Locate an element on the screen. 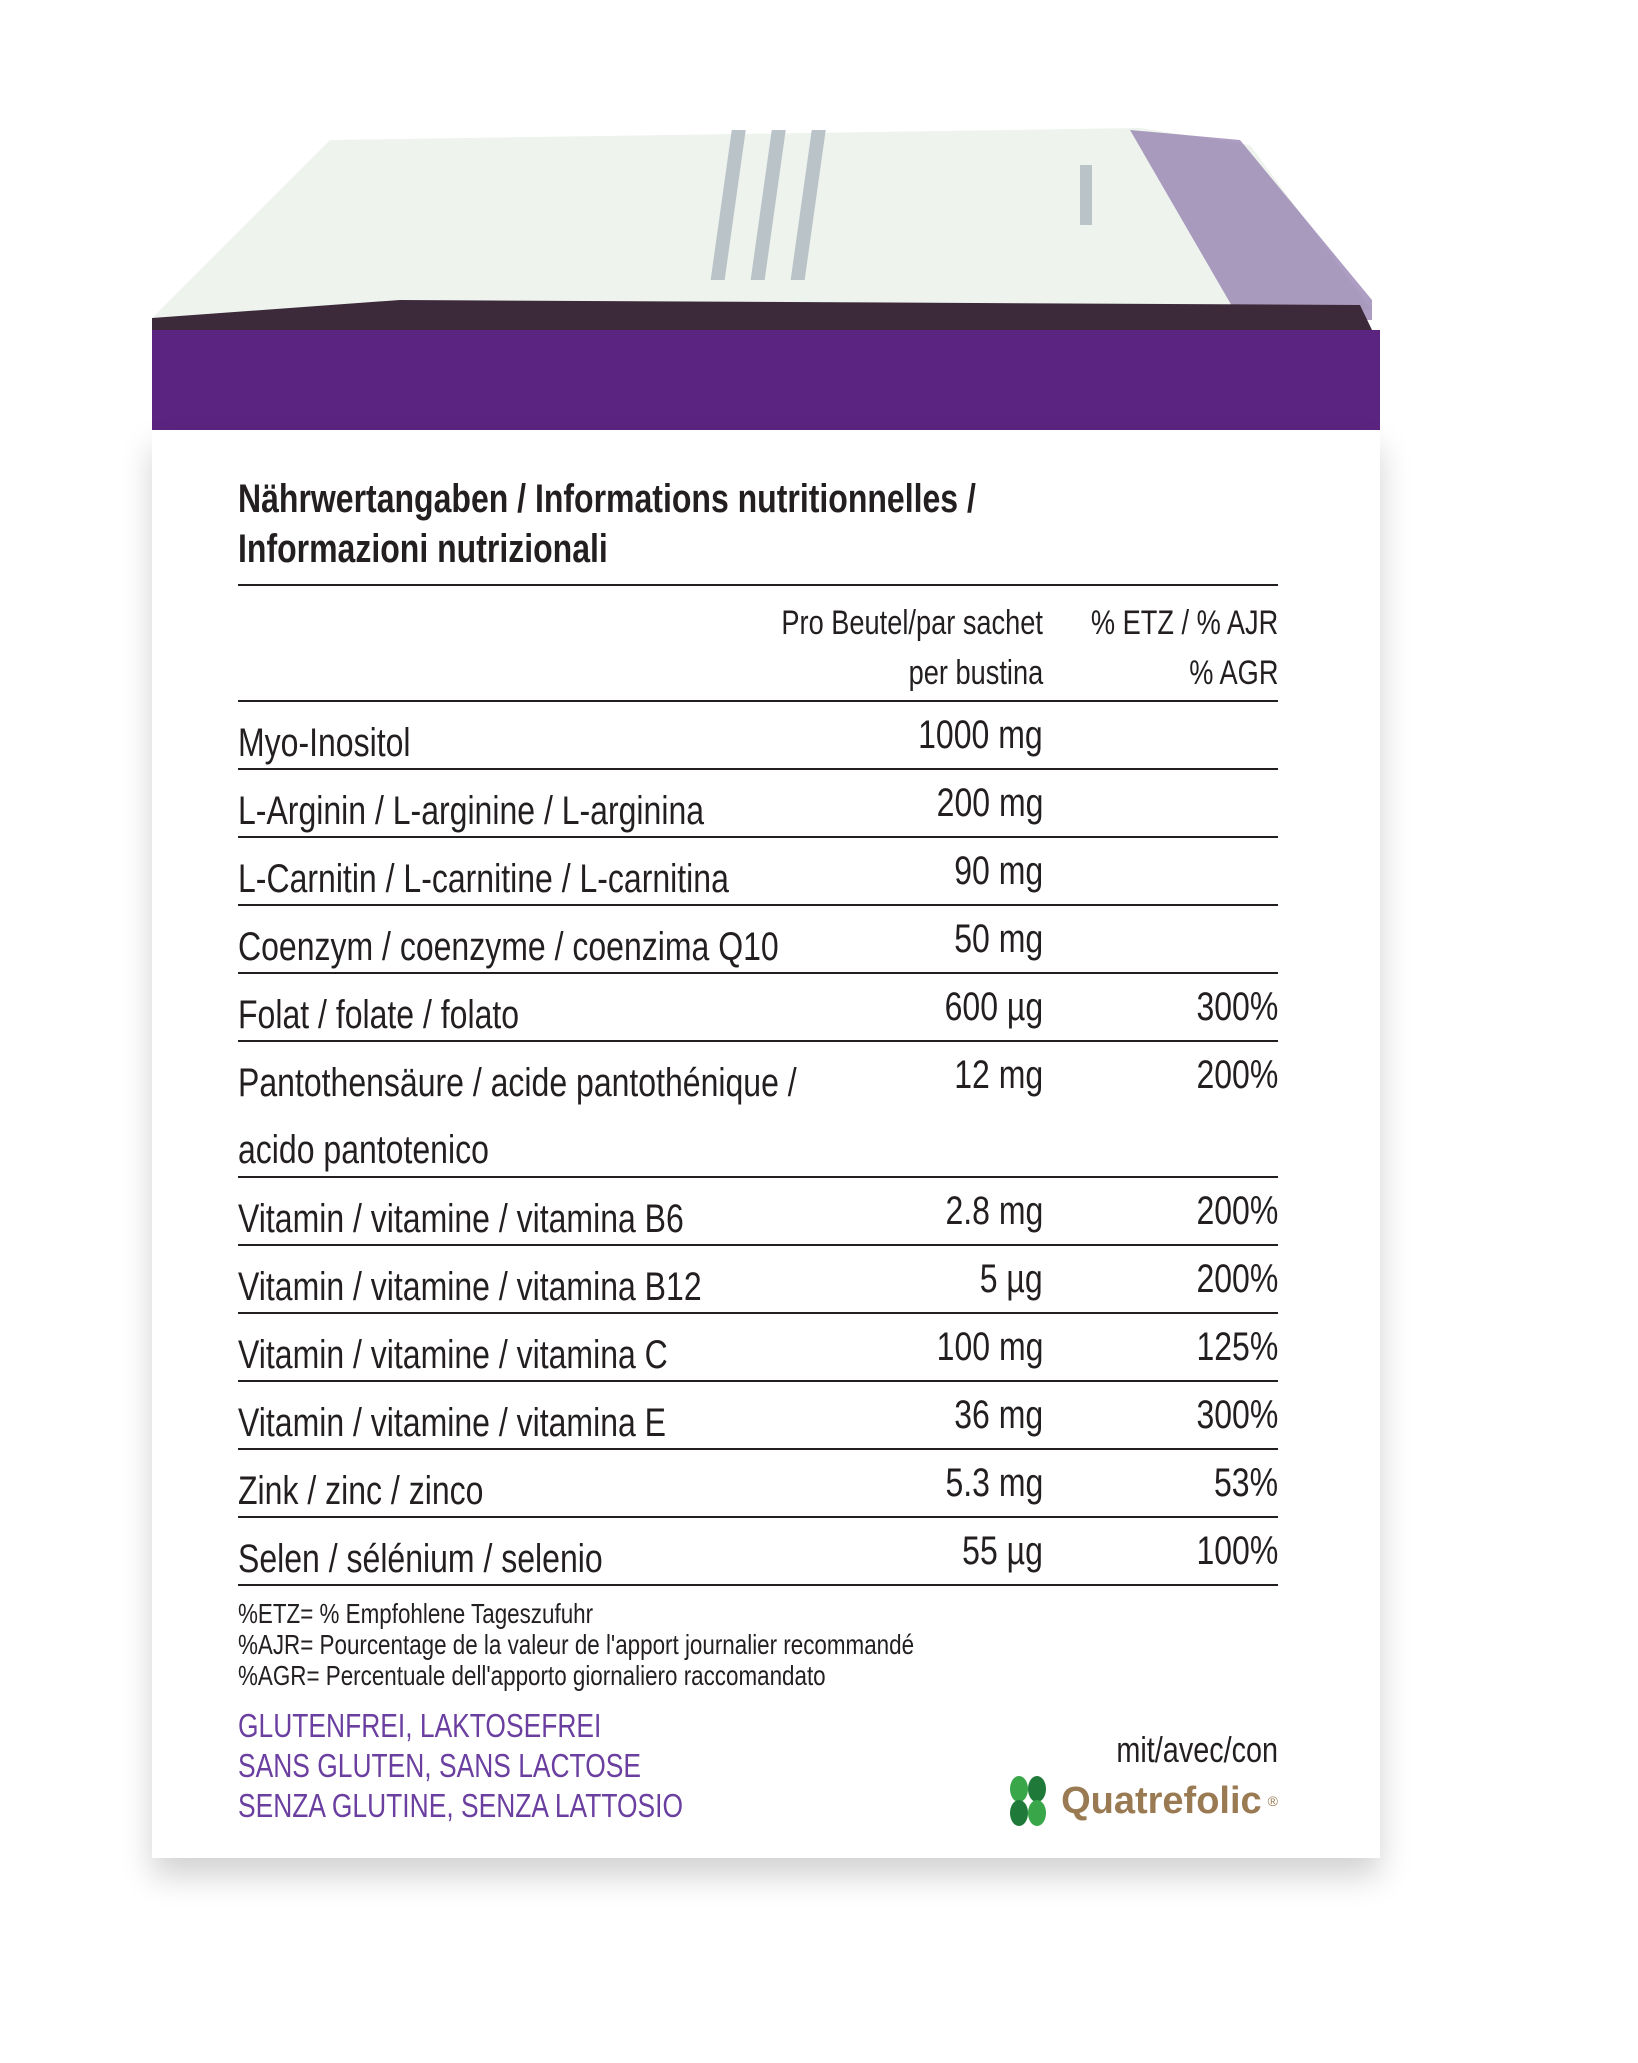 The width and height of the screenshot is (1638, 2063). nutrient-amount: 12 mg is located at coordinates (998, 1075).